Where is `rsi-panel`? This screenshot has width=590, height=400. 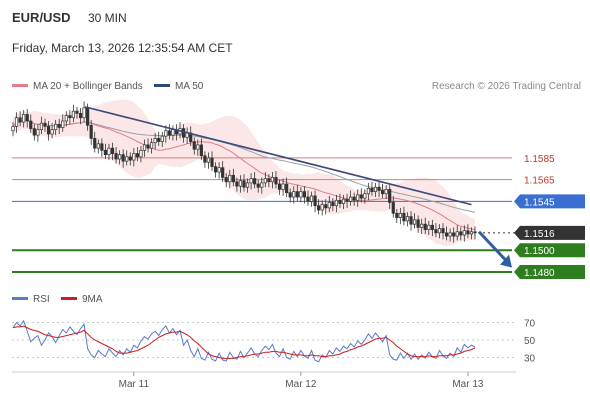 rsi-panel is located at coordinates (244, 341).